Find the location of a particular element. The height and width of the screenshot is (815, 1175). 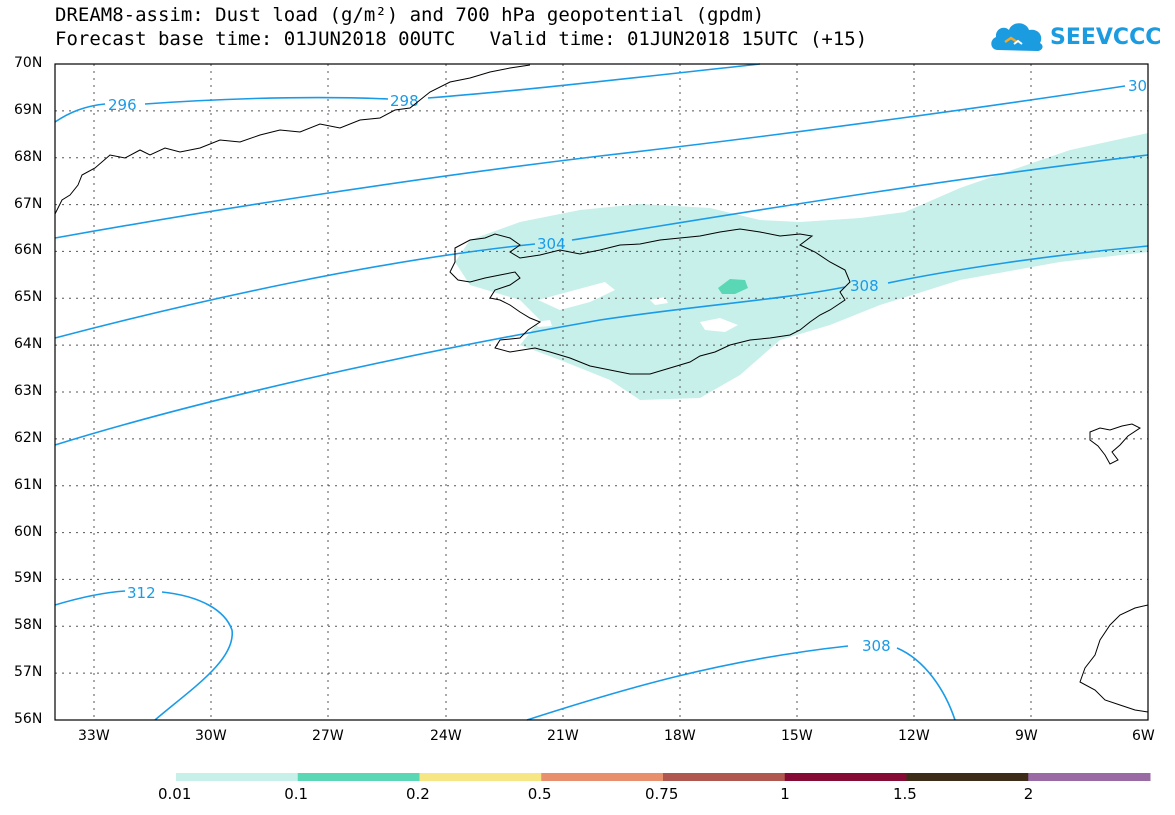

latitude-label: 60N is located at coordinates (28, 531).